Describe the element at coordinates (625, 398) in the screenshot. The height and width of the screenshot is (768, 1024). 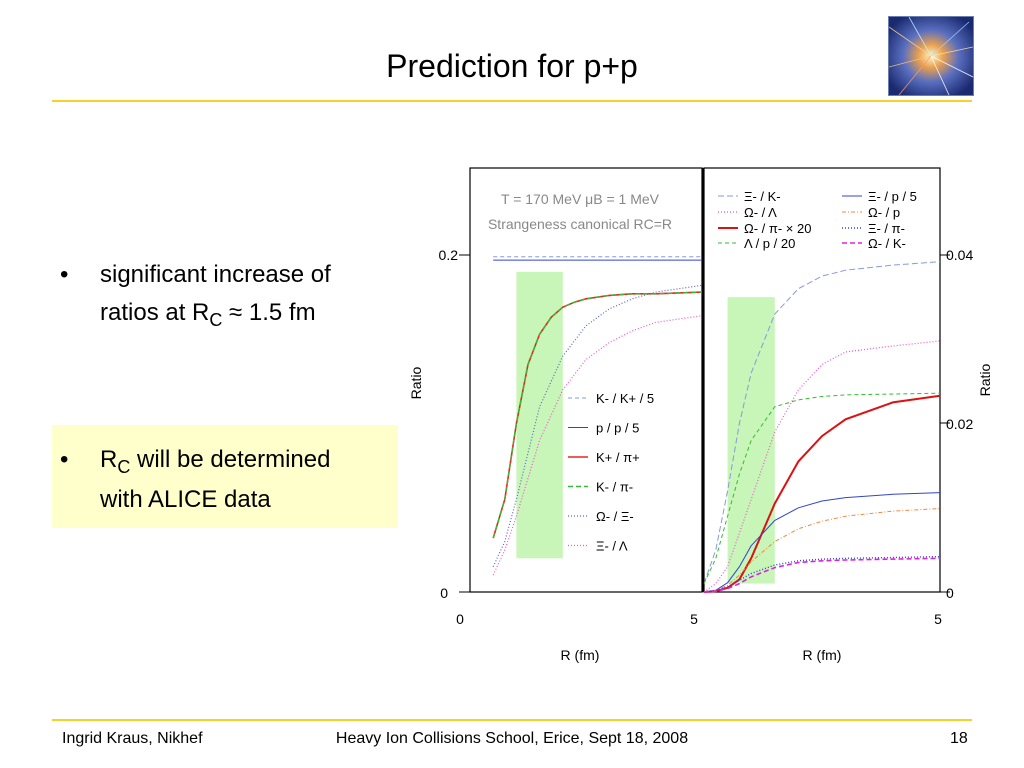
I see `legend-label: K- / K+ / 5` at that location.